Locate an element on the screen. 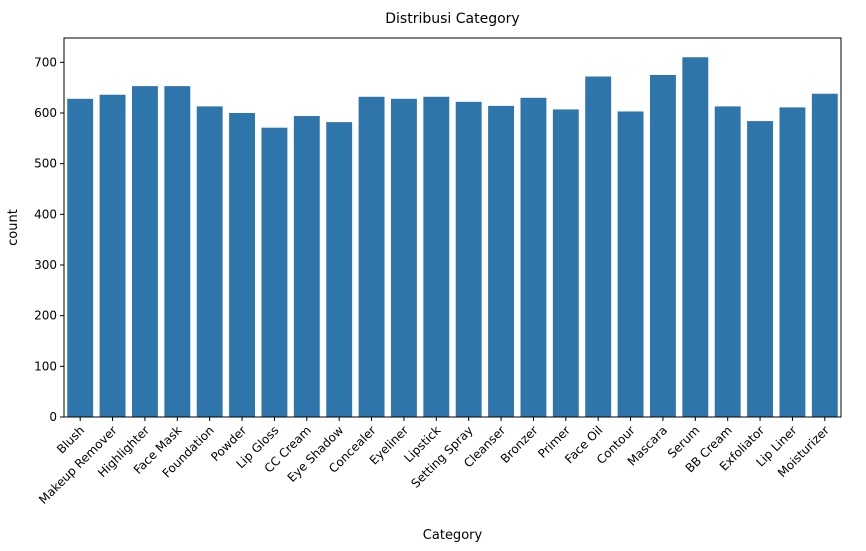 The width and height of the screenshot is (866, 551). y-tick-label: 0 is located at coordinates (53, 417).